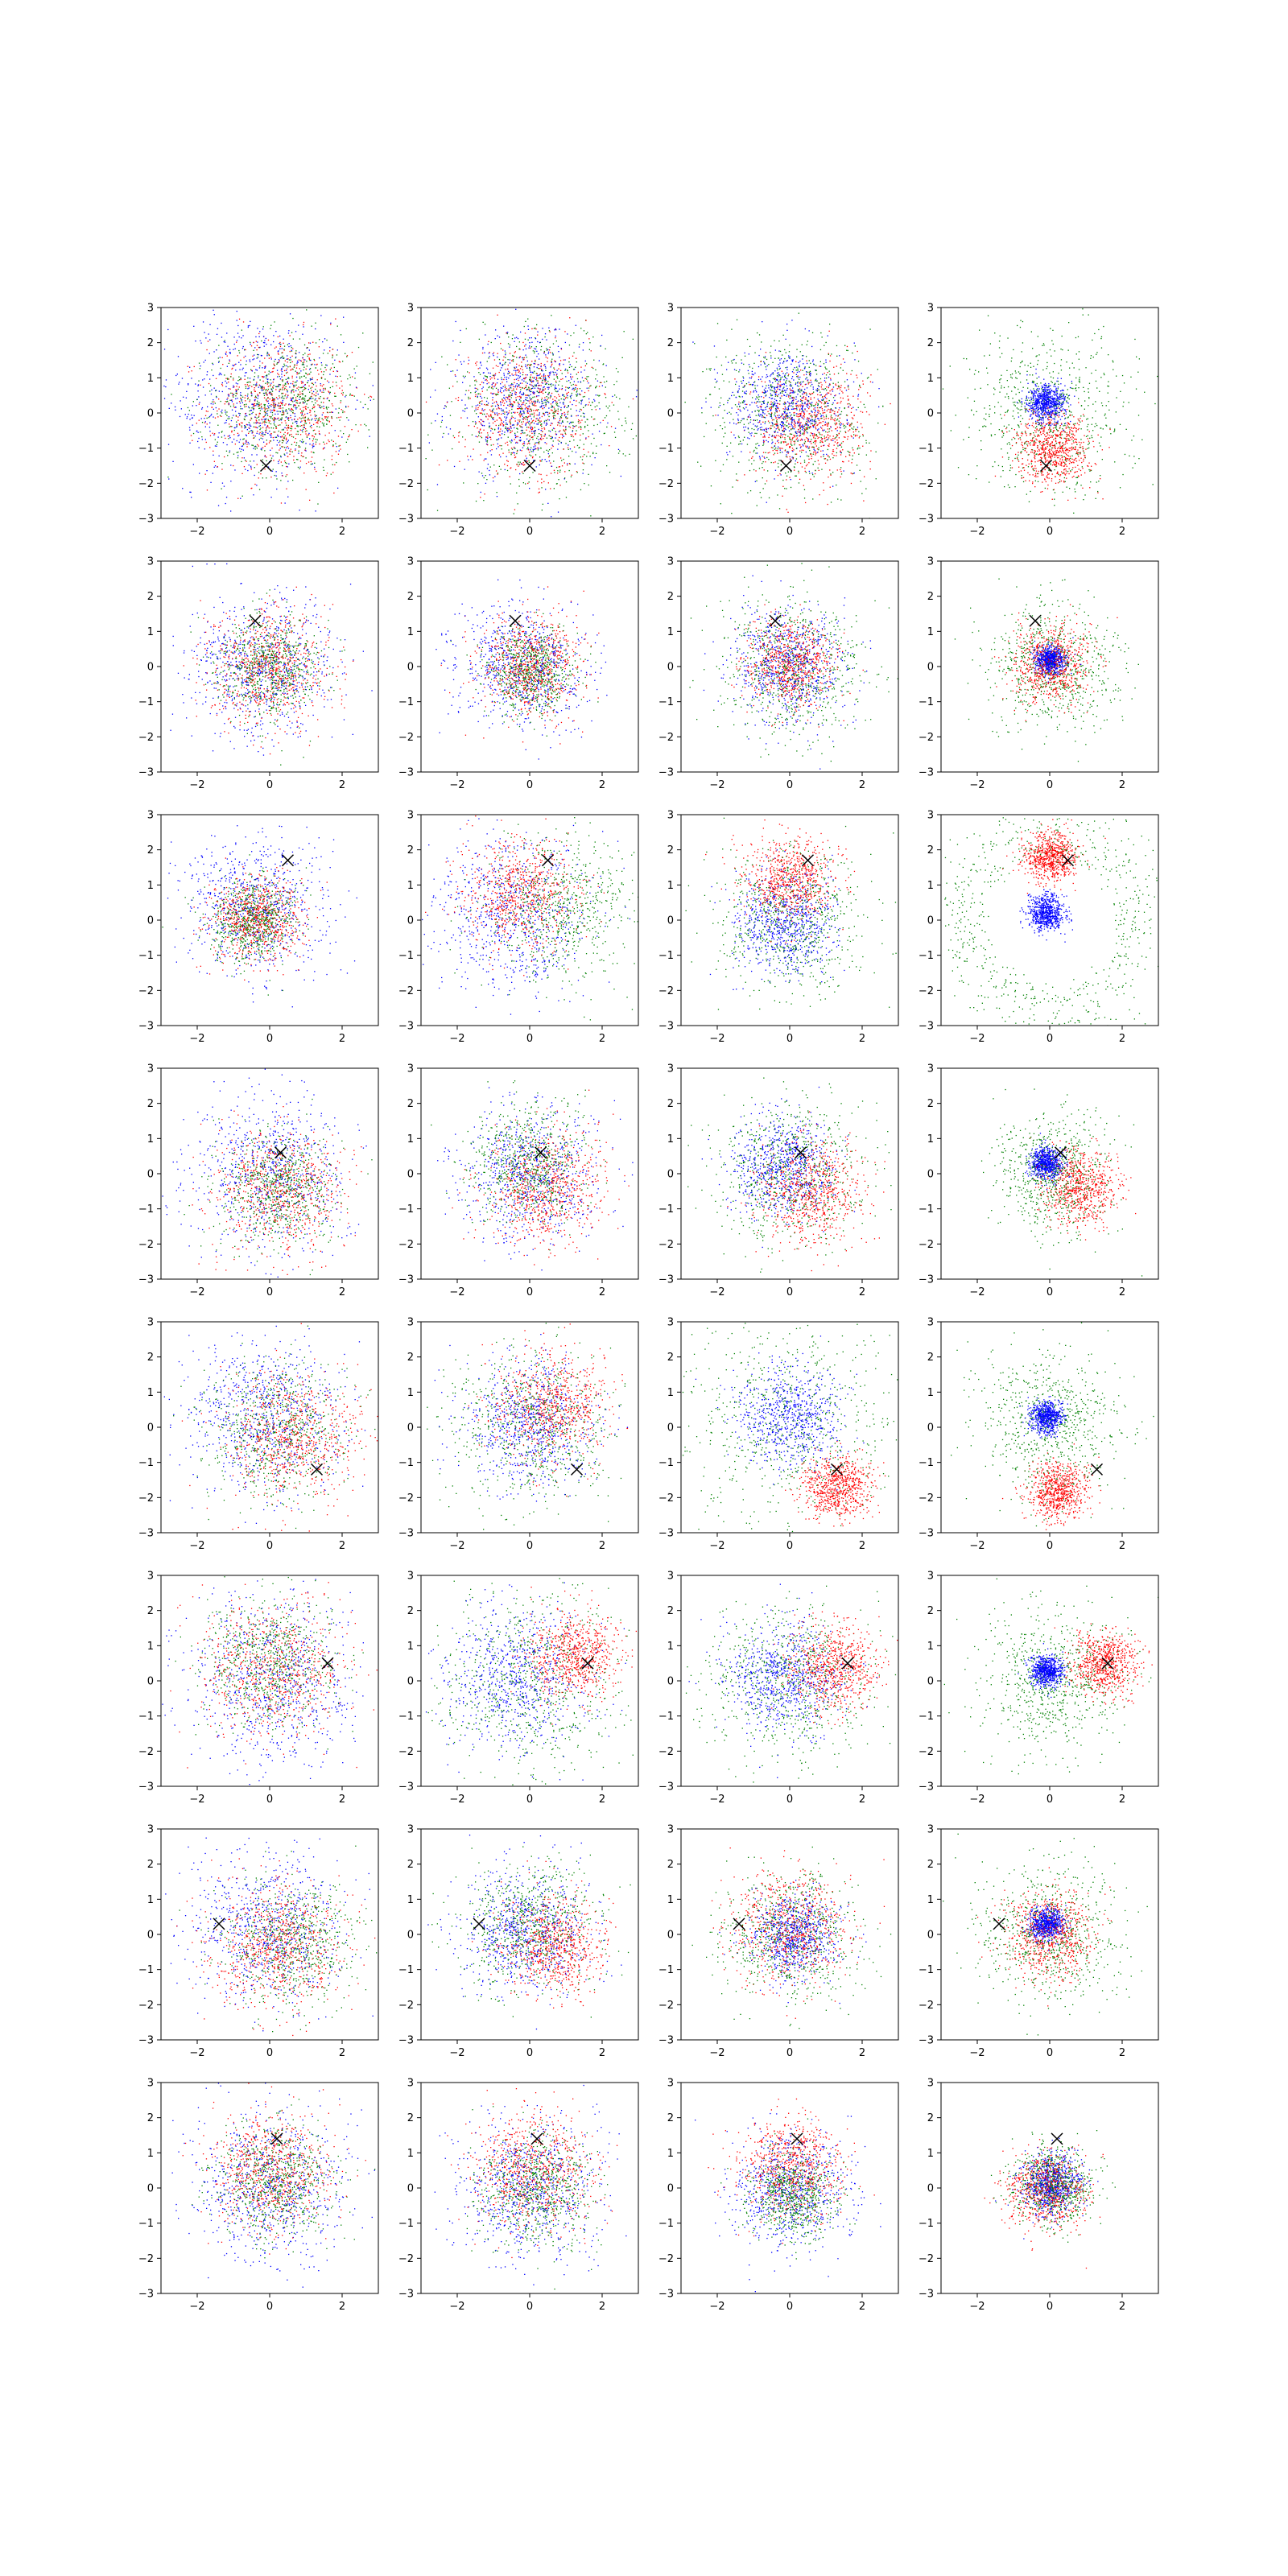 Image resolution: width=1288 pixels, height=2576 pixels. Describe the element at coordinates (529, 413) in the screenshot. I see `axes-frame` at that location.